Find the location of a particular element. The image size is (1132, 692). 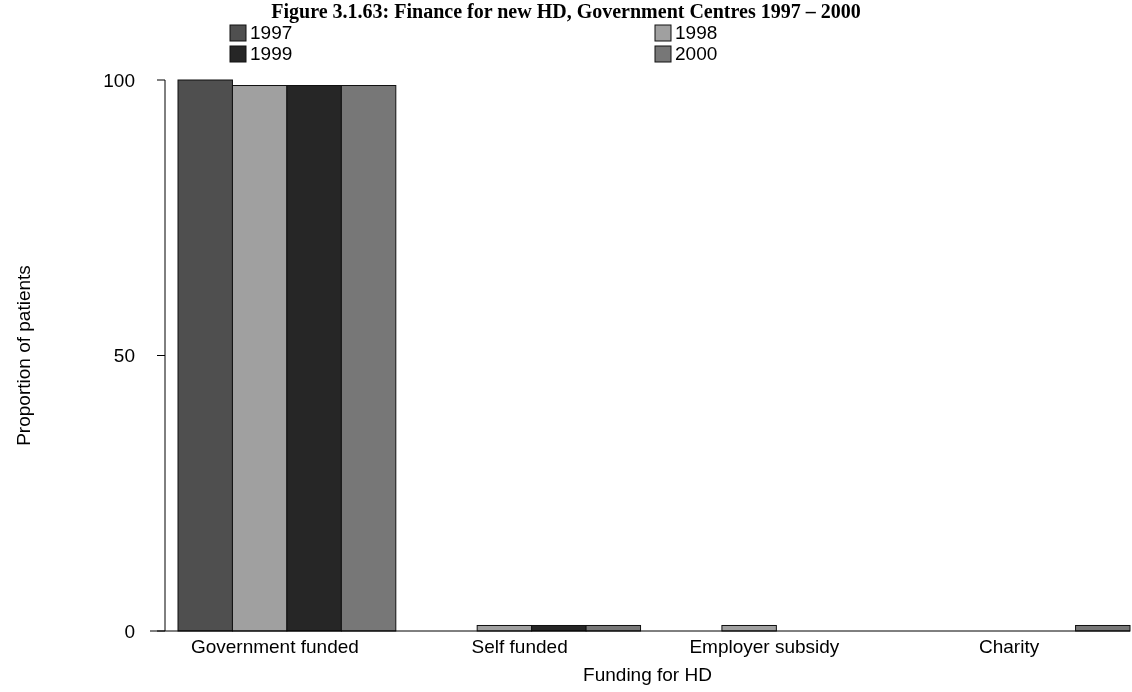

y-axis-title: Proportion of patients is located at coordinates (23, 355).